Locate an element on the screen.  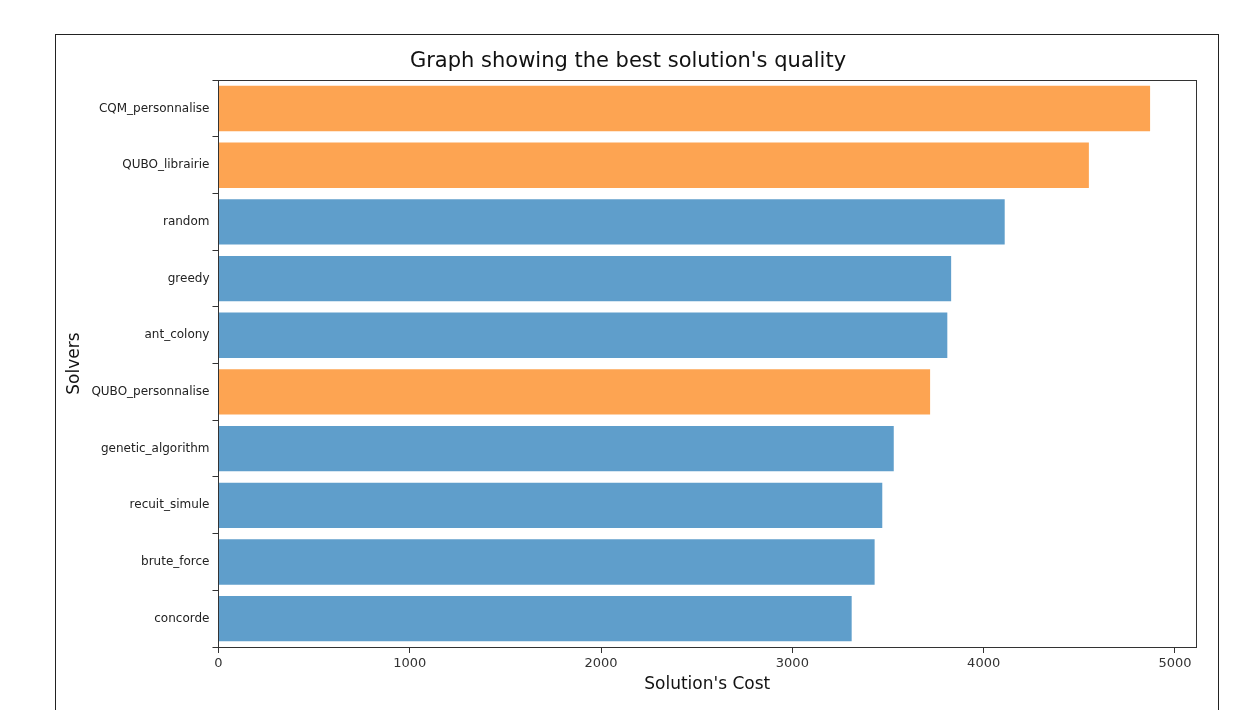
y-tick-label: random is located at coordinates (186, 221).